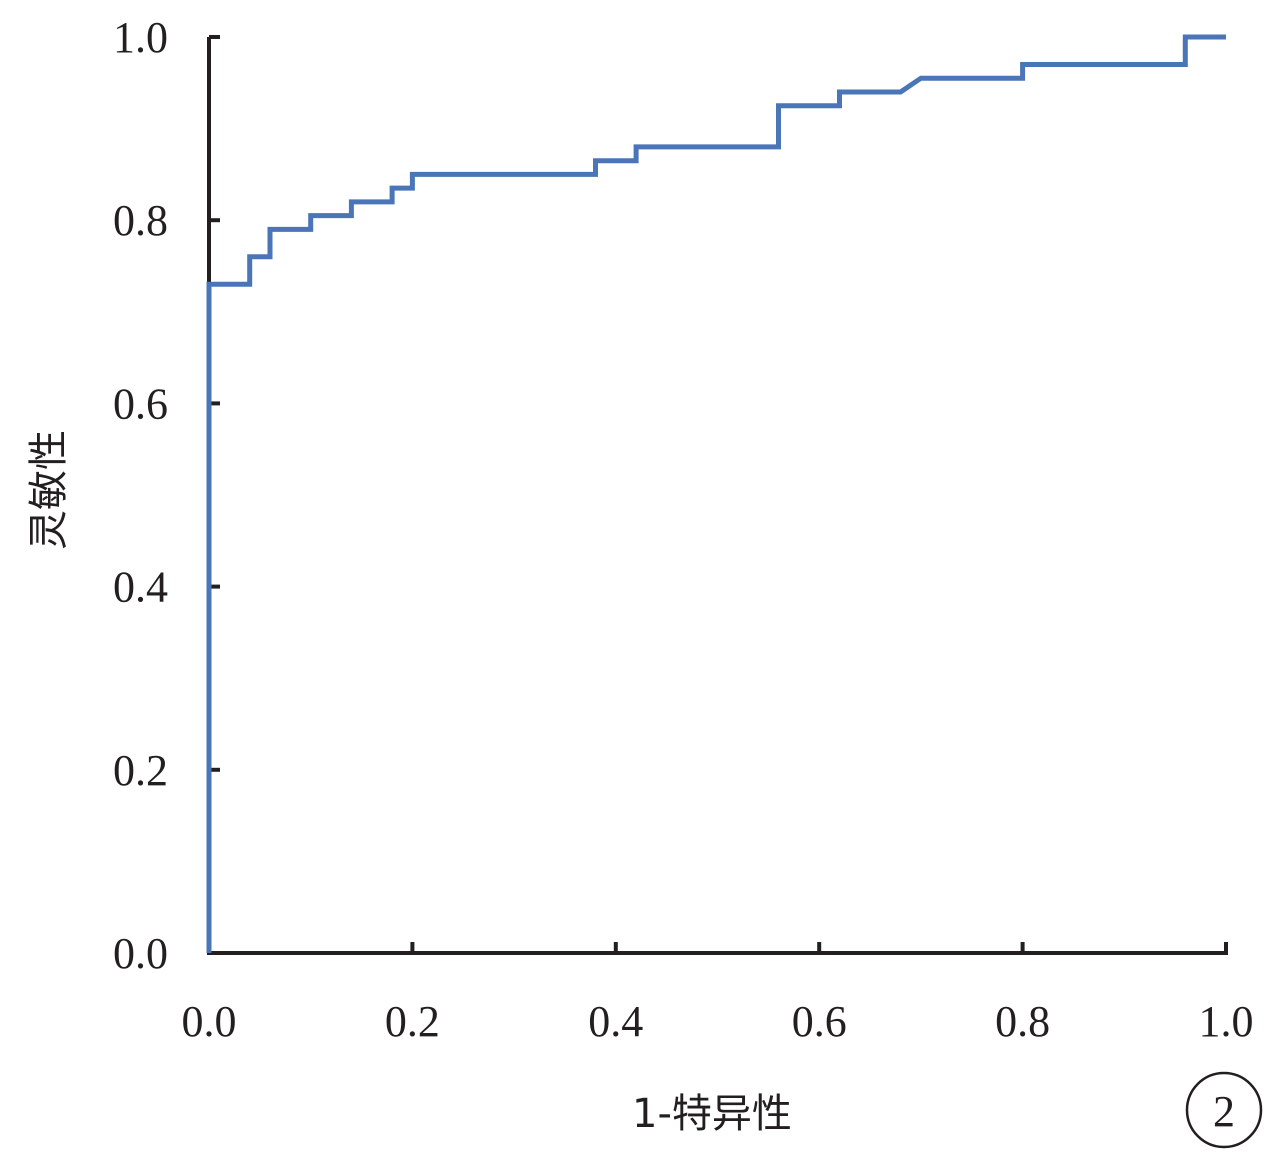  What do you see at coordinates (140, 587) in the screenshot?
I see `y-tick-label: 0.4` at bounding box center [140, 587].